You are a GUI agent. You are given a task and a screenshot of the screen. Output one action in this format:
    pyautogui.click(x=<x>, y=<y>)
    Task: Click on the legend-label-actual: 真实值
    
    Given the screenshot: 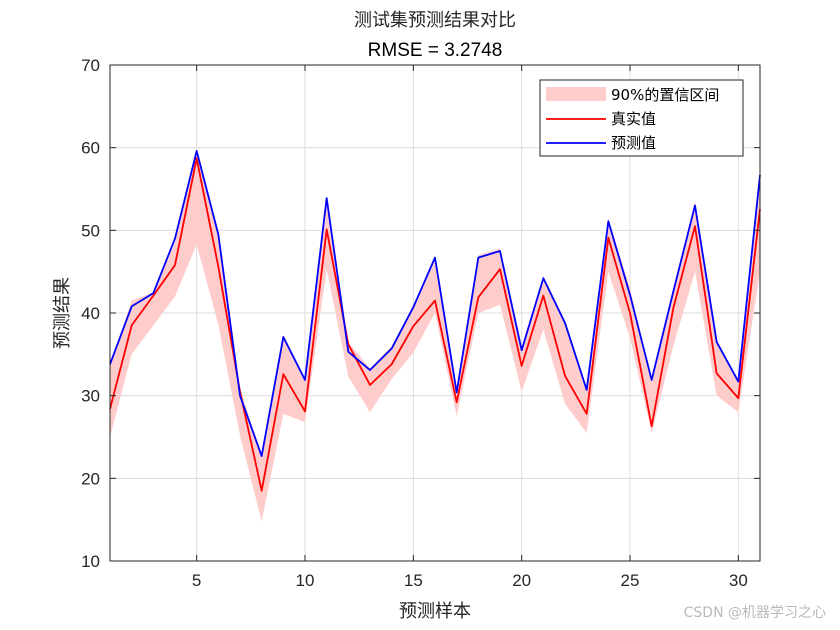 What is the action you would take?
    pyautogui.click(x=633, y=119)
    